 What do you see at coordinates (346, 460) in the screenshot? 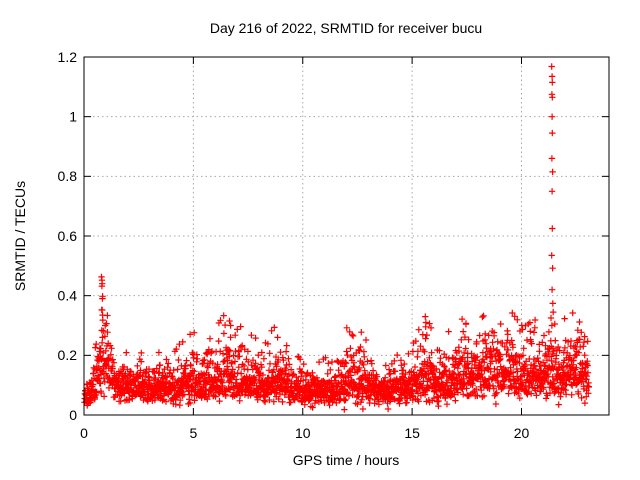
I see `x-axis-label: GPS time / hours` at bounding box center [346, 460].